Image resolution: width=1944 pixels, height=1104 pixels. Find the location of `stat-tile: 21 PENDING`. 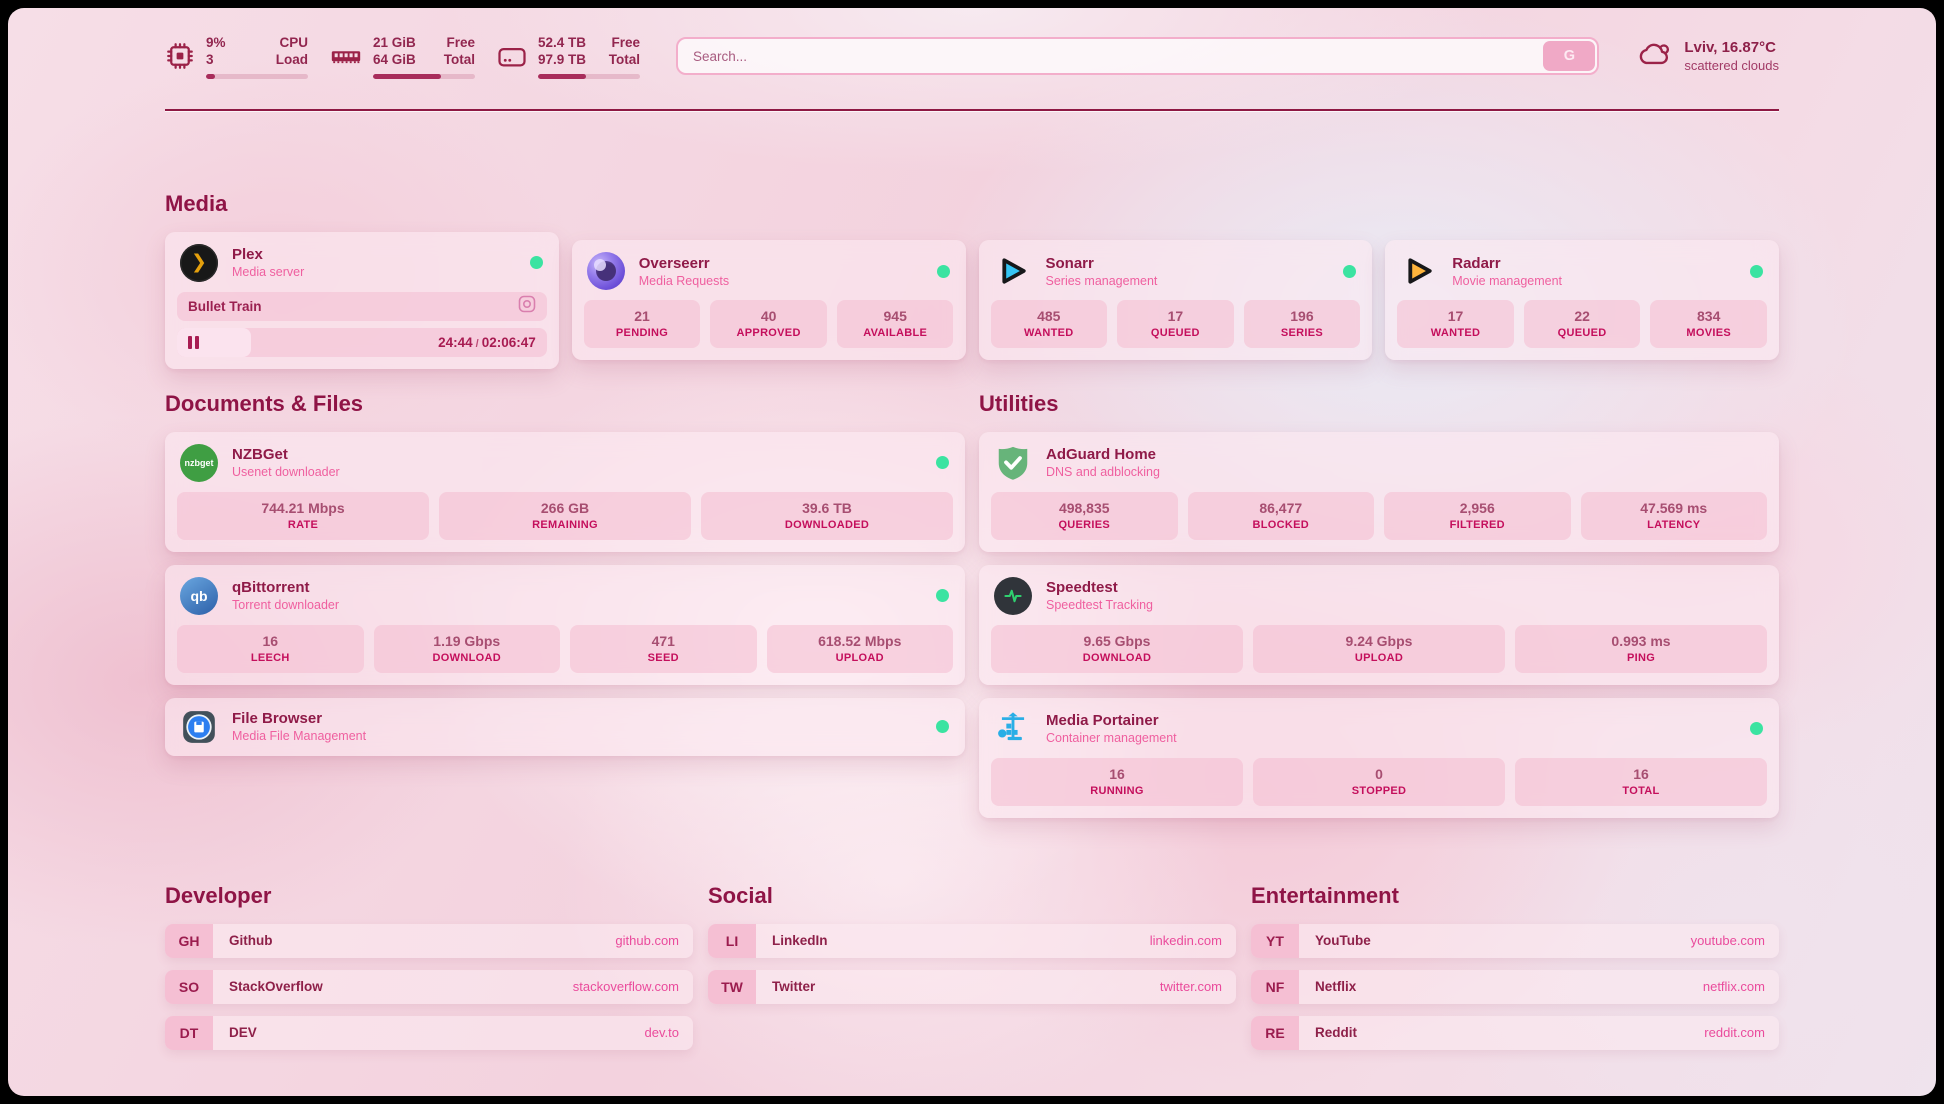

stat-tile: 21 PENDING is located at coordinates (642, 324).